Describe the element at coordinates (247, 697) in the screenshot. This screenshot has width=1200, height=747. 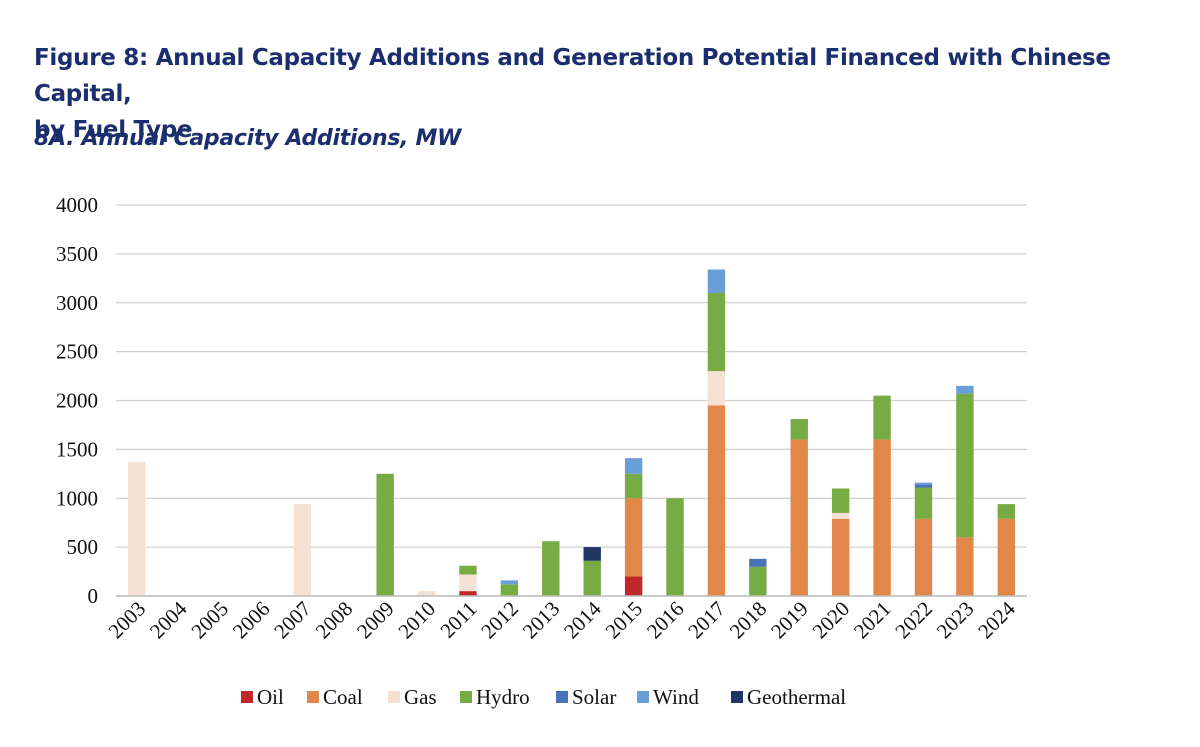
I see `legend-swatch-oil` at that location.